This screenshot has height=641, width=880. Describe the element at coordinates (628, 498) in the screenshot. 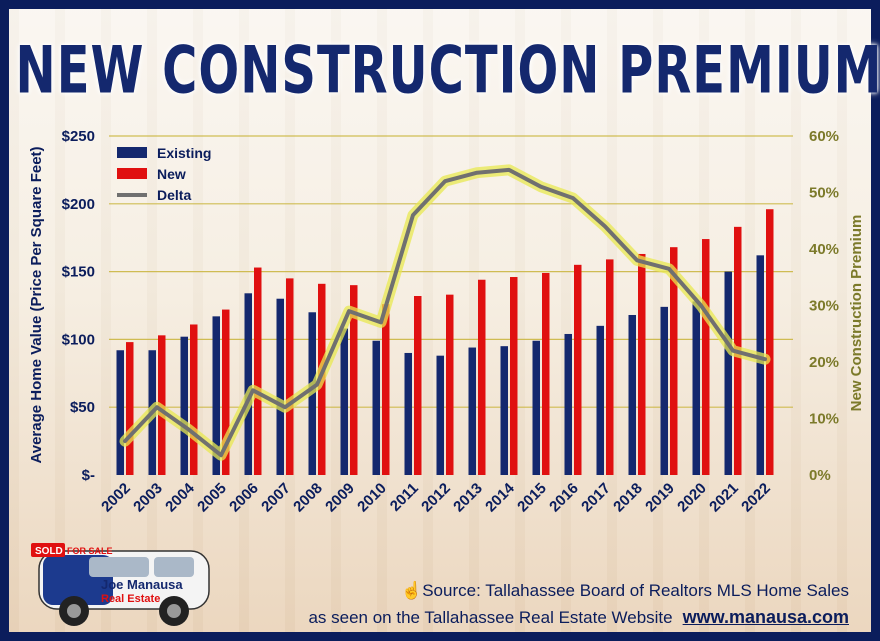

I see `x-tick-label: 2018` at that location.